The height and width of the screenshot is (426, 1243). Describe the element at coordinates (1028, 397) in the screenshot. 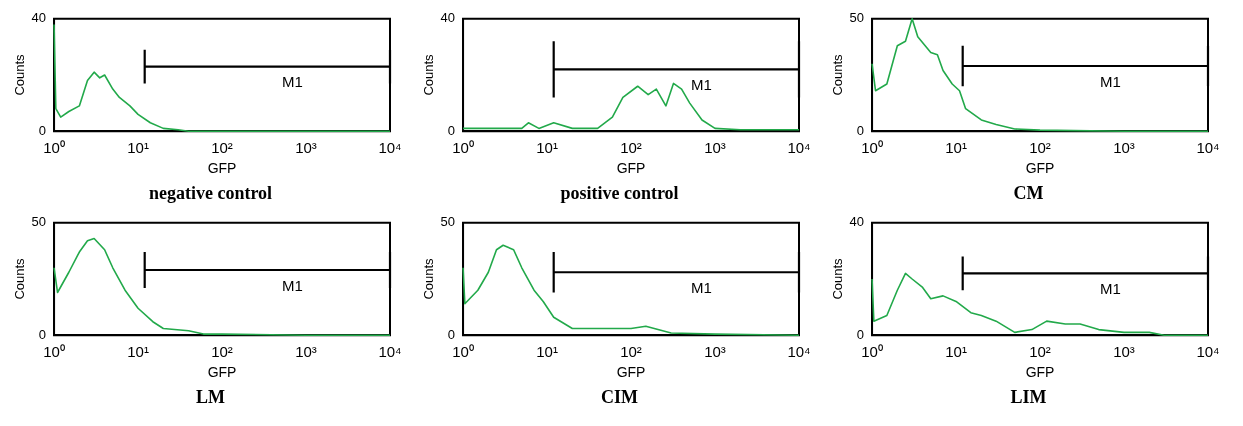

I see `text: LIM` at that location.